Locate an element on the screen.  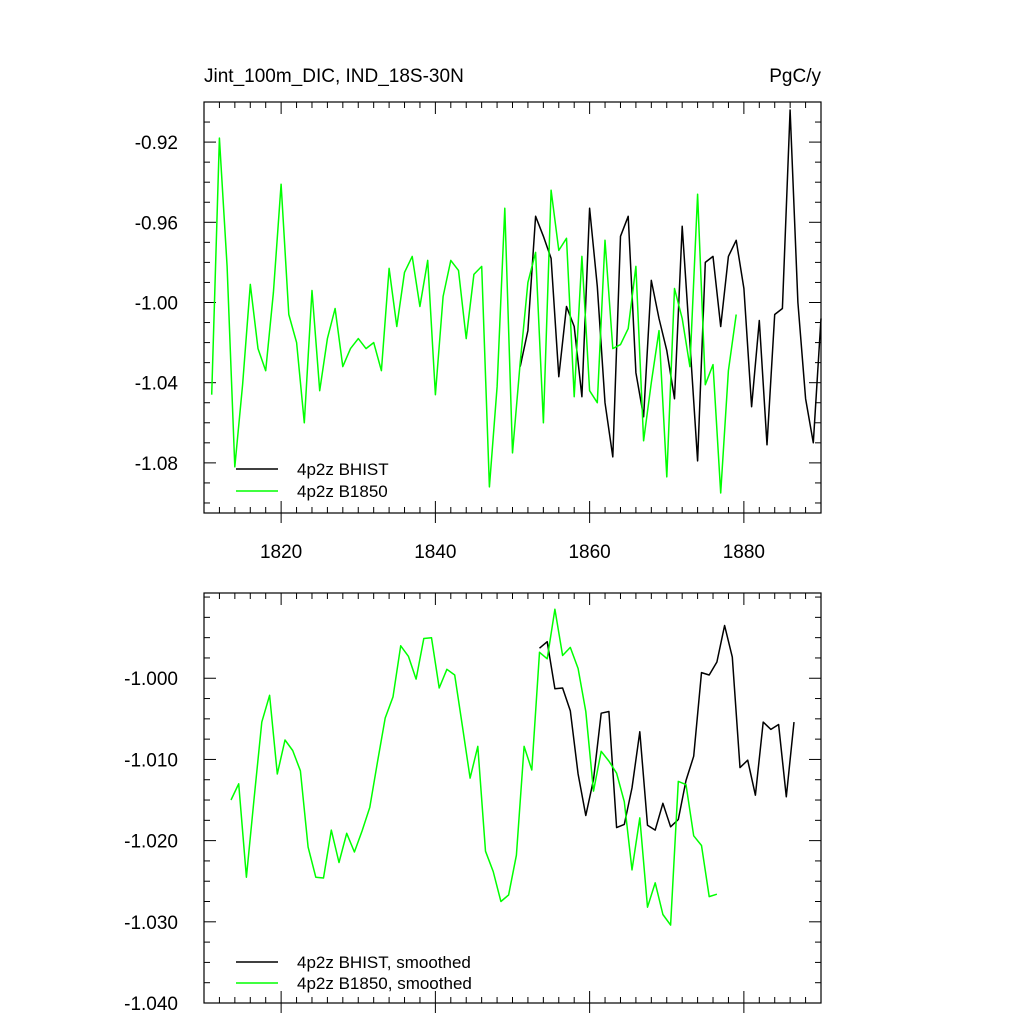
x-tick-label: 1840 is located at coordinates (435, 552).